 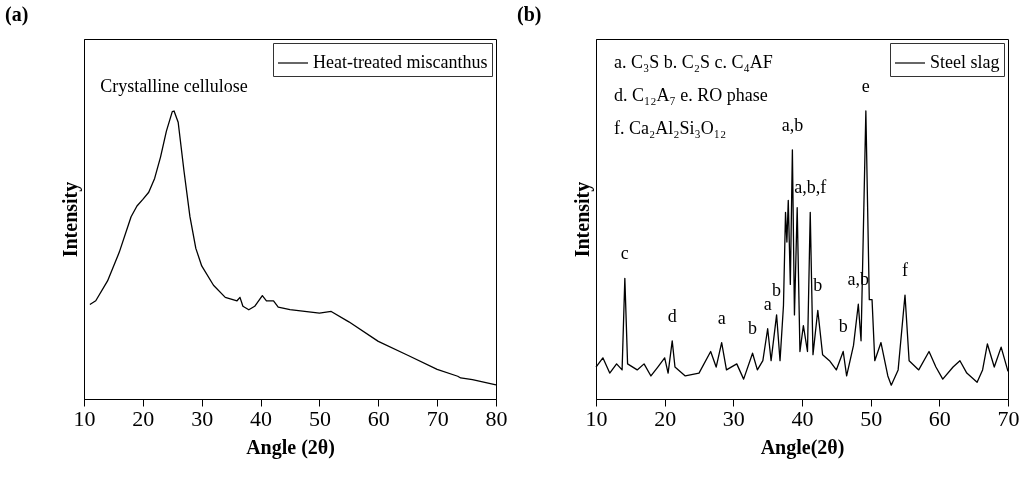 I want to click on legend-label: Heat-treated miscanthus, so click(x=400, y=62).